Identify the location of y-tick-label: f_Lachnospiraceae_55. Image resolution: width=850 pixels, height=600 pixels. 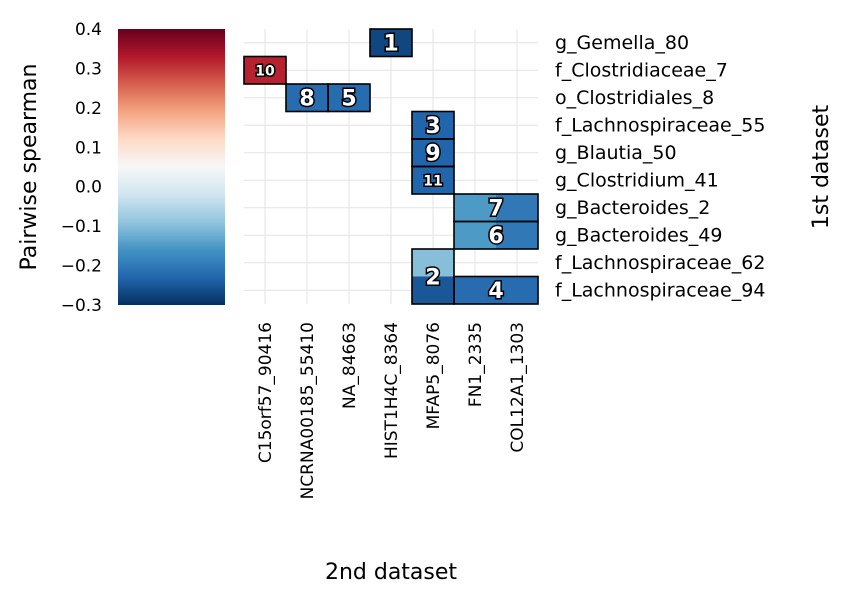
(660, 125).